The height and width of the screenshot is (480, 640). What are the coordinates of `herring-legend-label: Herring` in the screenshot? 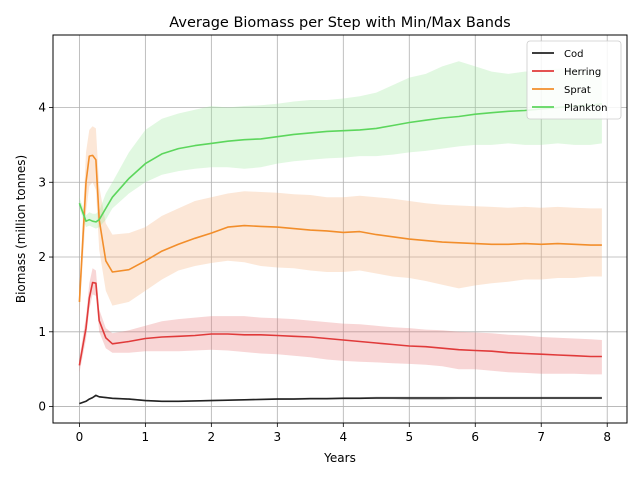 It's located at (582, 72).